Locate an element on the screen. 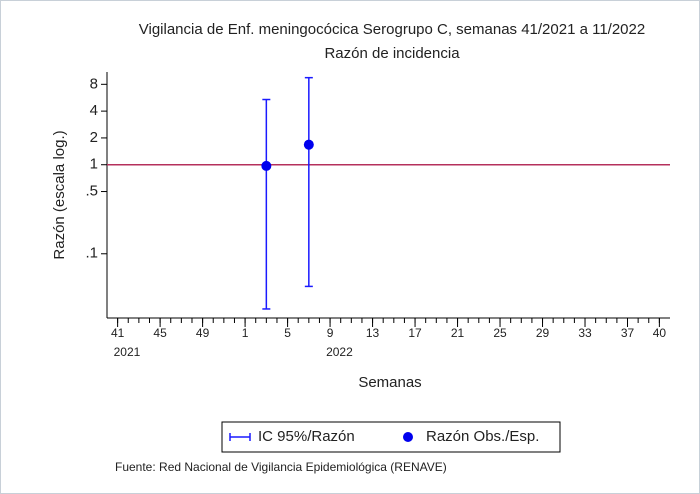  x-tick-label: 13 is located at coordinates (373, 333).